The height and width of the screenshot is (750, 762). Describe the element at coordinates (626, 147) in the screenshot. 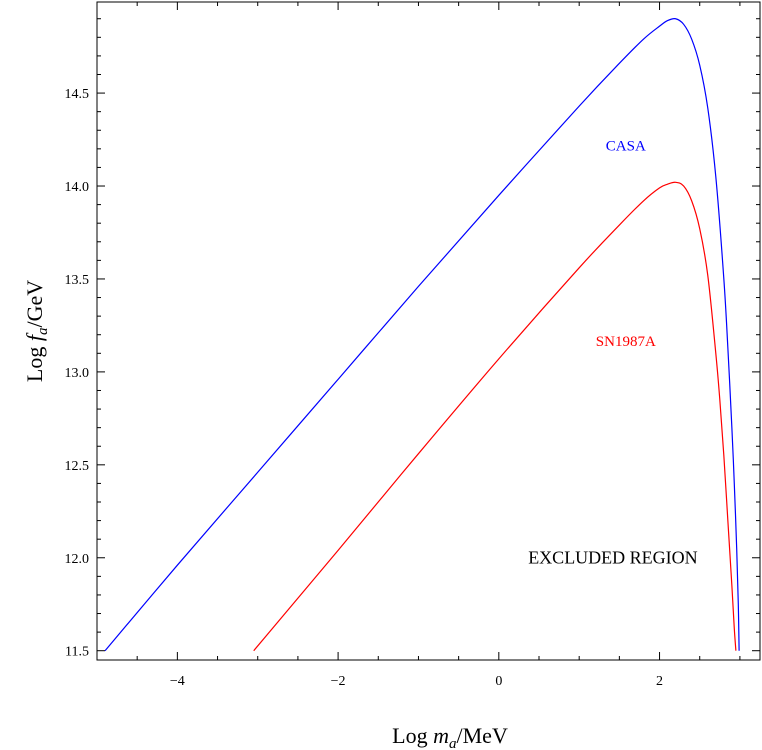

I see `annotation-label: CASA` at that location.